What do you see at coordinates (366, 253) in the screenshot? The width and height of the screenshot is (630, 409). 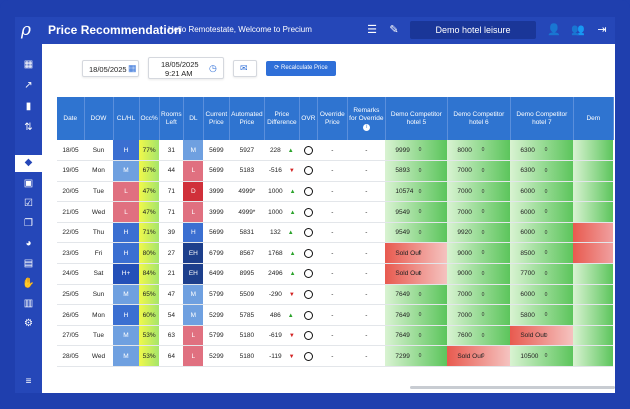 I see `remarks-cell: -` at bounding box center [366, 253].